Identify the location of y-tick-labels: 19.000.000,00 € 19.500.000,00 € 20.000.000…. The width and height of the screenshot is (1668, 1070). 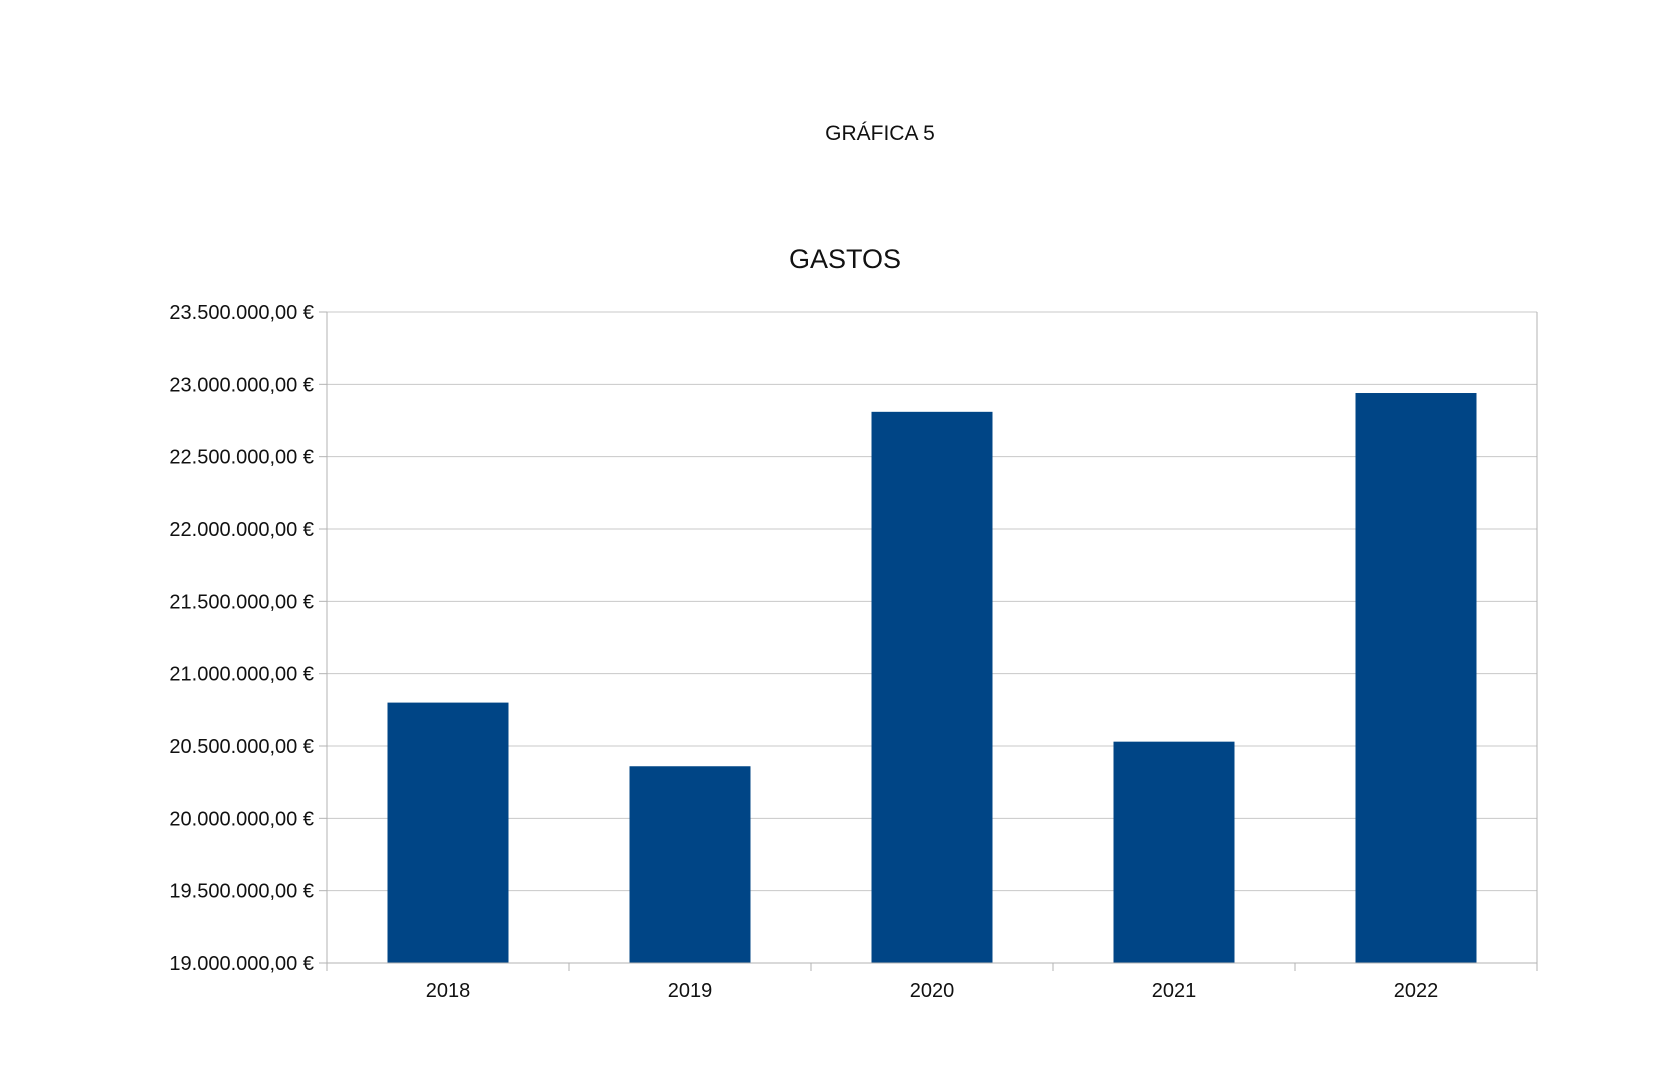
(241, 638).